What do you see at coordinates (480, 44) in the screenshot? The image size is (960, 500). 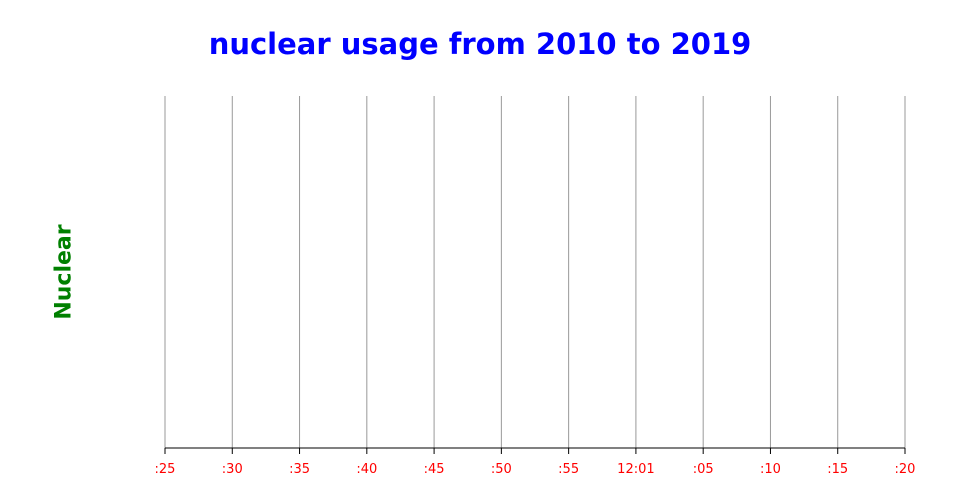 I see `chart-title: nuclear usage from 2010 to 2019` at bounding box center [480, 44].